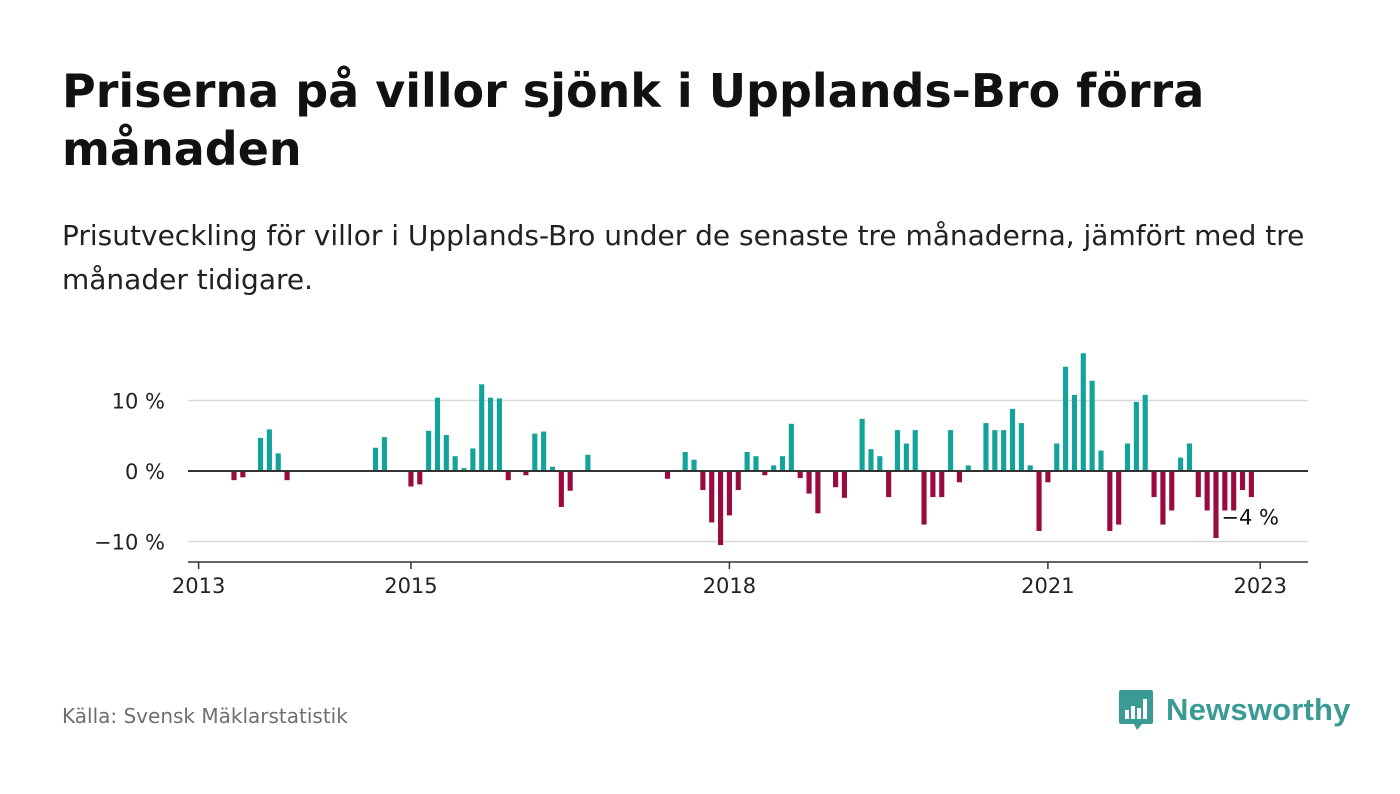 The image size is (1400, 794). What do you see at coordinates (205, 716) in the screenshot?
I see `source-note: Källa: Svensk Mäklarstatistik` at bounding box center [205, 716].